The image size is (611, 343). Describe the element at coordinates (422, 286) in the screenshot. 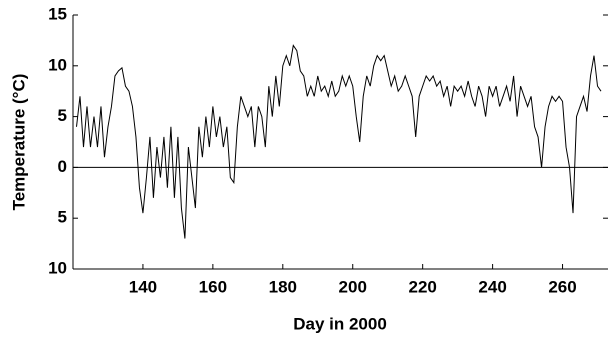

I see `x-tick-label: 220` at that location.